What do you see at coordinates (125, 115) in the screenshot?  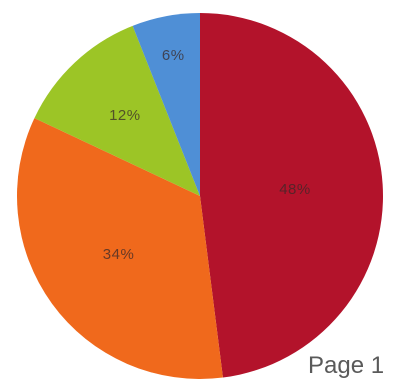 I see `slice-data-label: 12%` at bounding box center [125, 115].